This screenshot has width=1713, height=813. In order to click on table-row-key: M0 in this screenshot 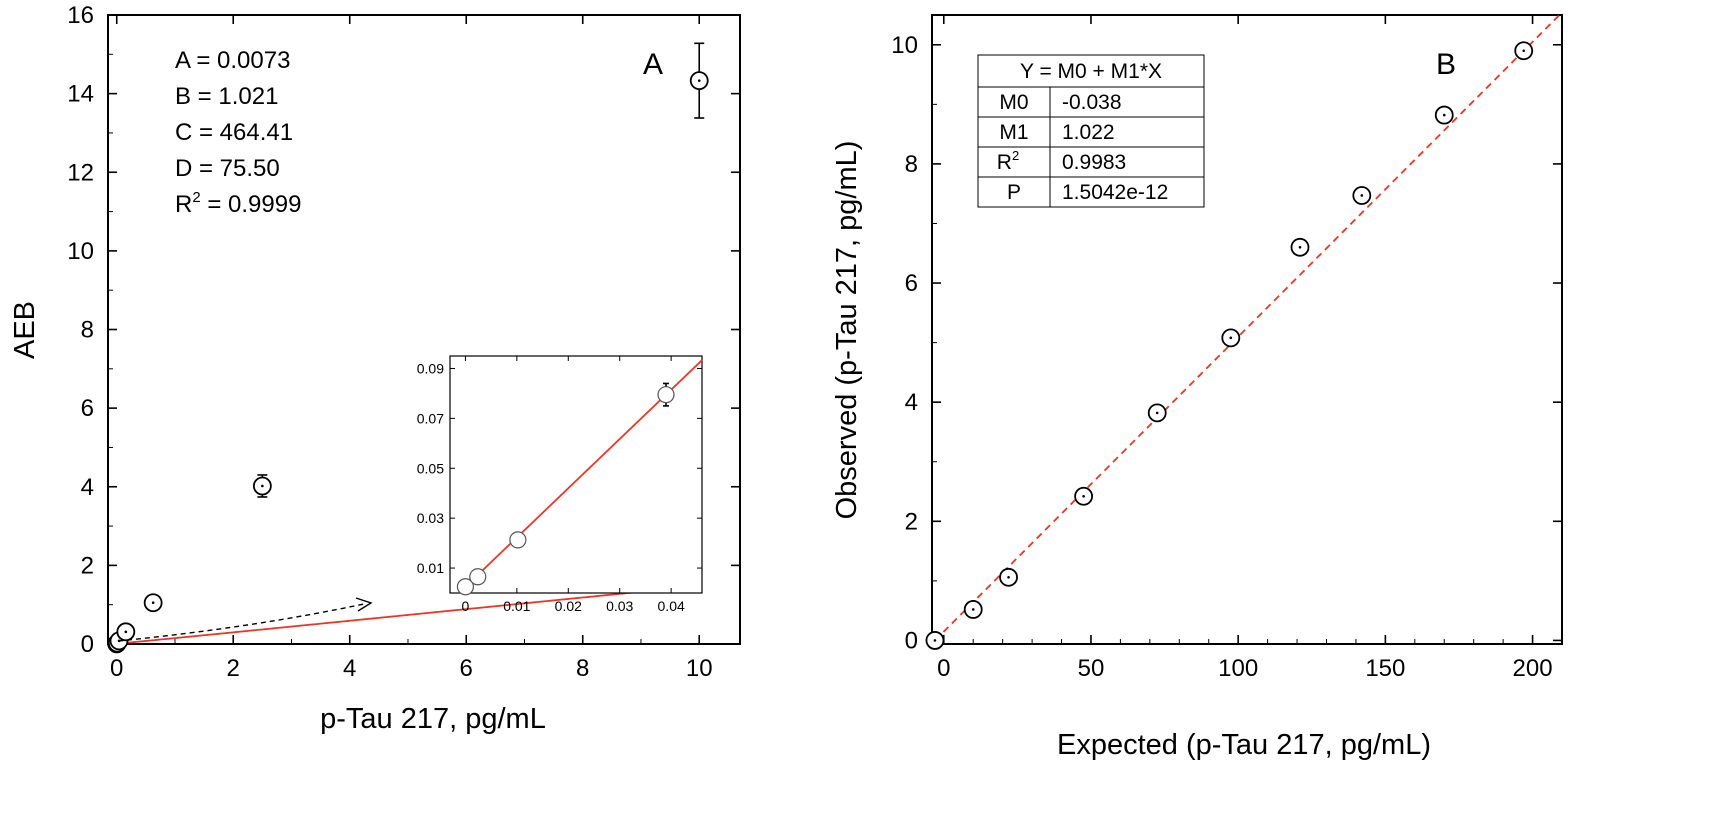, I will do `click(1013, 102)`.